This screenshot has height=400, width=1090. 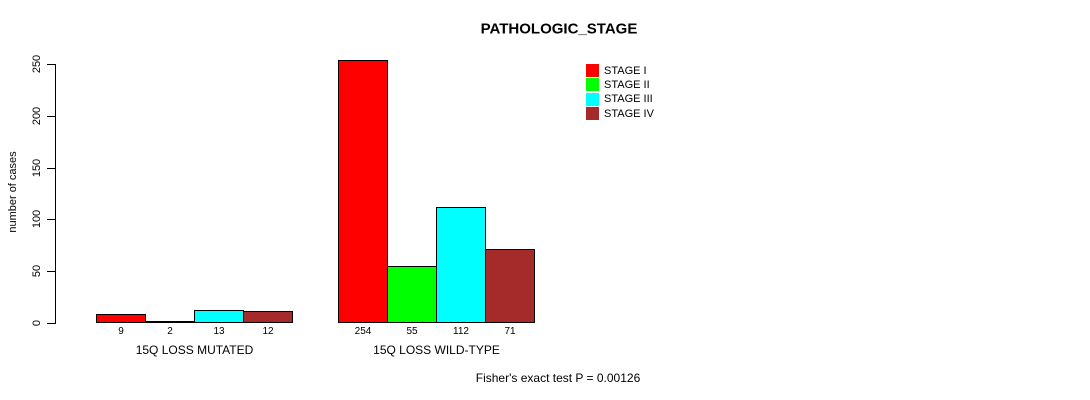 I want to click on bar-value-label: 71, so click(x=510, y=331).